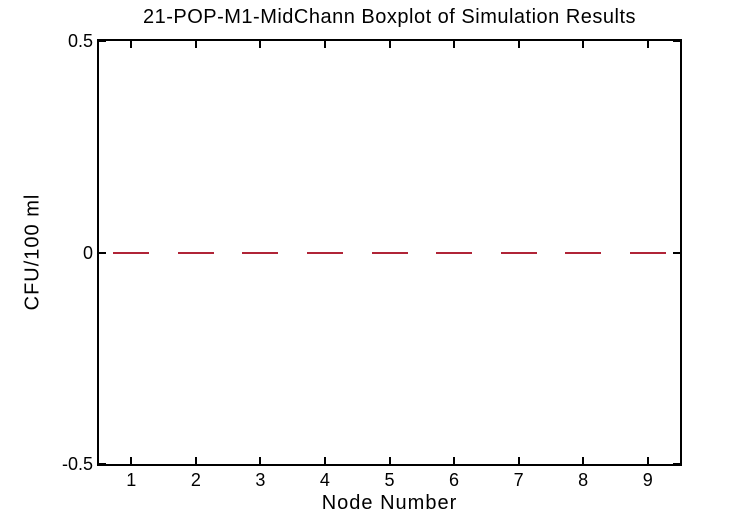  Describe the element at coordinates (77, 464) in the screenshot. I see `y-tick-label: -0.5` at that location.